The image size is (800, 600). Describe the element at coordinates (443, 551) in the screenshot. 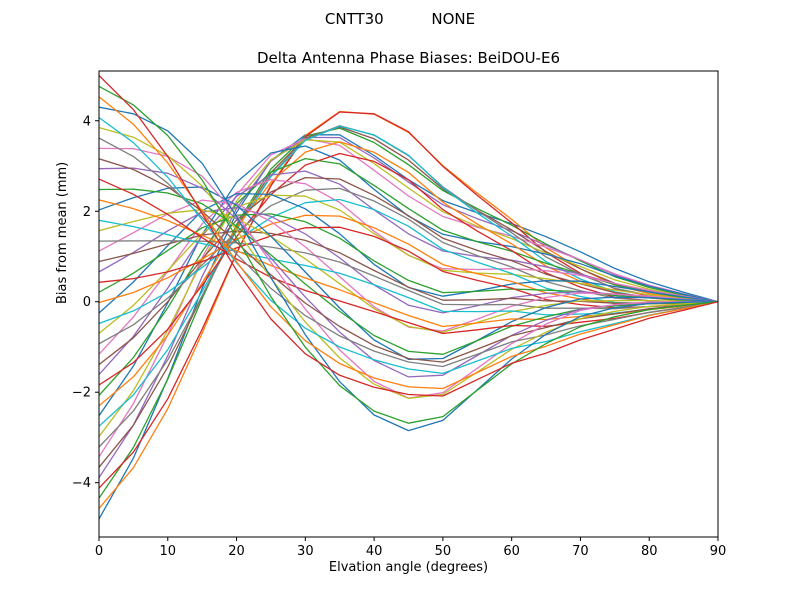

I see `x-tick-label: 50` at that location.